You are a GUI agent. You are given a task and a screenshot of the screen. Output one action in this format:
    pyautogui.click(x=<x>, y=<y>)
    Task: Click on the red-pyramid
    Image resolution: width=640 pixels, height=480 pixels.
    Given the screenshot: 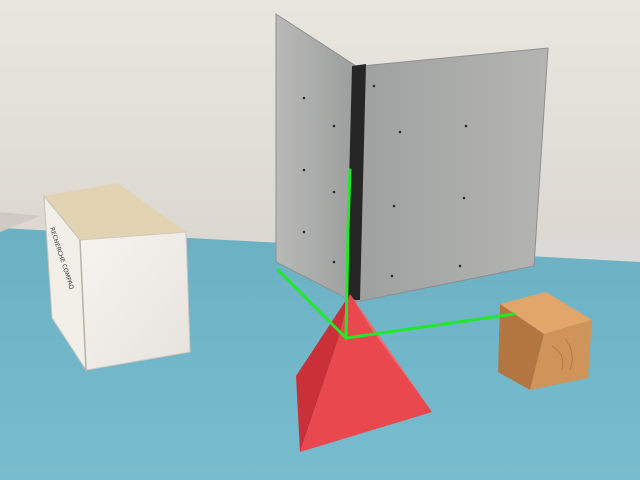 What is the action you would take?
    pyautogui.click(x=364, y=373)
    